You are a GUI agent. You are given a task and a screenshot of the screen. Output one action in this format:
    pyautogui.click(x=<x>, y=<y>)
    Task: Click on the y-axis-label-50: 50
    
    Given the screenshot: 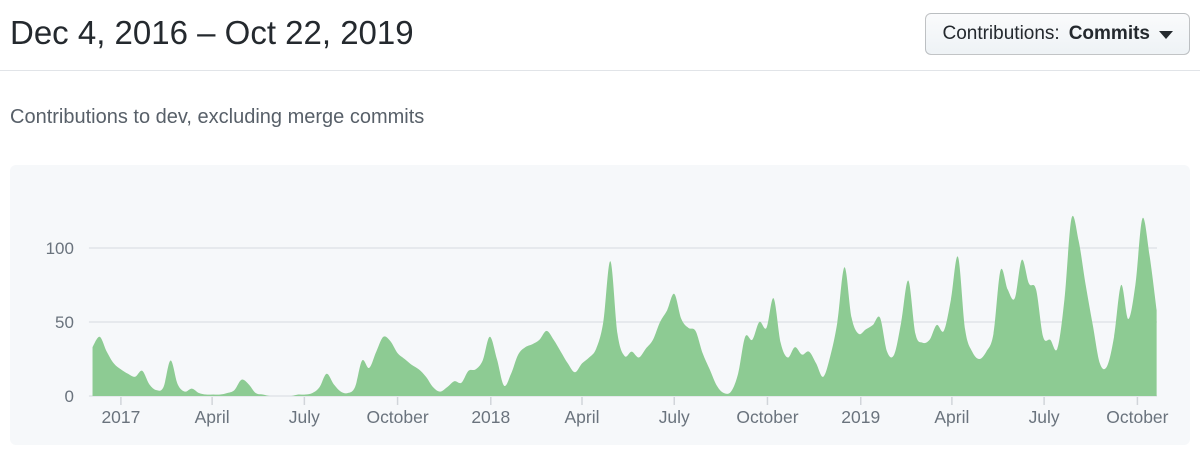 What is the action you would take?
    pyautogui.click(x=64, y=322)
    